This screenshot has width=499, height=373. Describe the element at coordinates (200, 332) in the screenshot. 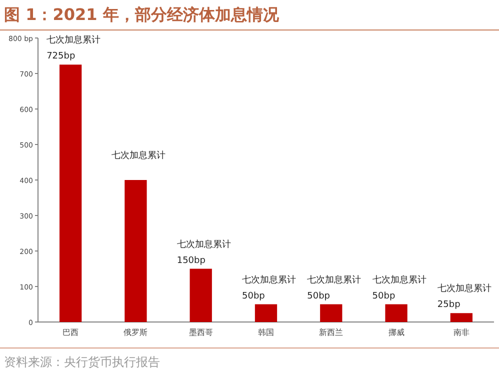

I see `x-tick-label: 墨西哥` at that location.